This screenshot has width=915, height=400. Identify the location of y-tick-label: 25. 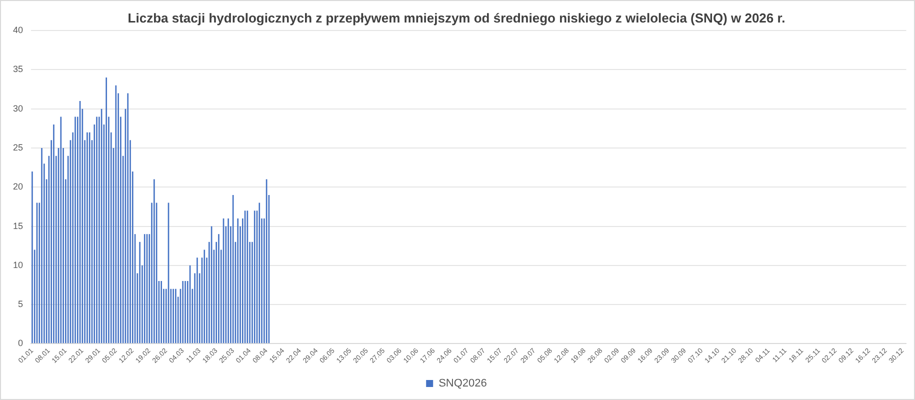
(18, 147).